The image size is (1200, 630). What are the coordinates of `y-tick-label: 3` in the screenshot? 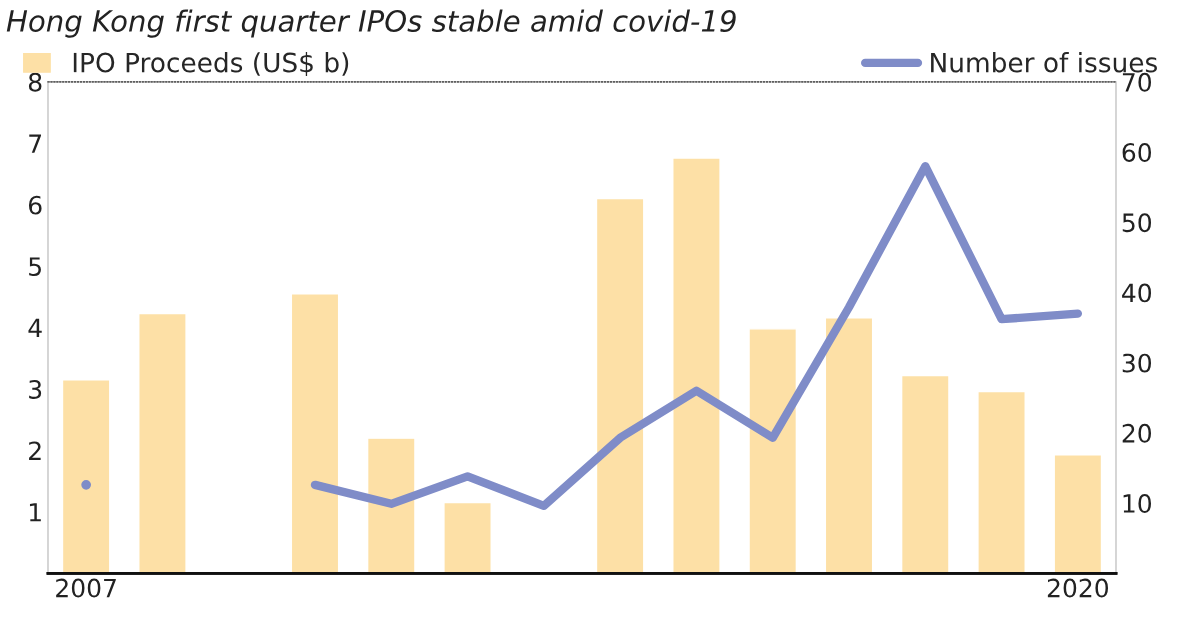 It's located at (35, 389).